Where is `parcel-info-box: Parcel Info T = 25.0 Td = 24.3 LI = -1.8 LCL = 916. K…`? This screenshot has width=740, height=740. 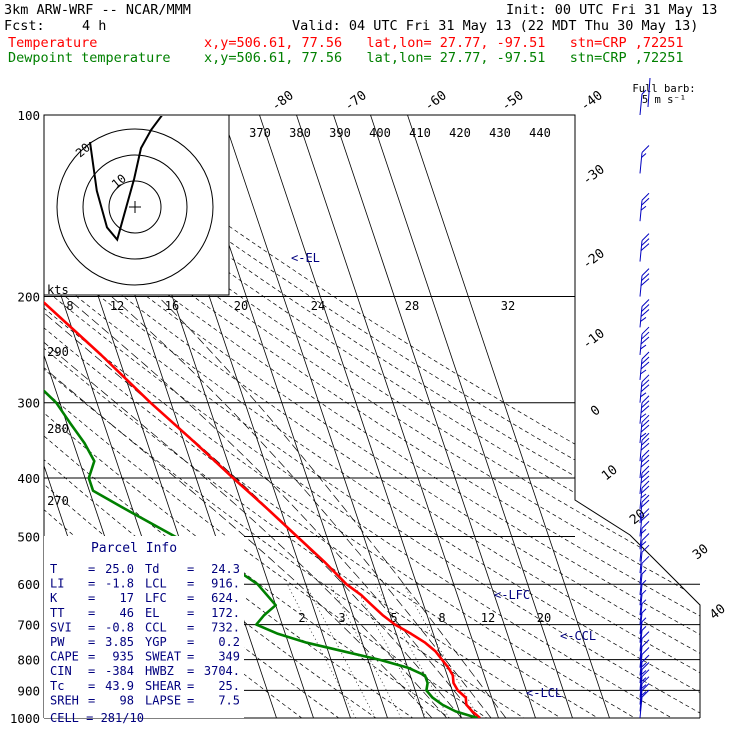
parcel-info-box: Parcel Info T = 25.0 Td = 24.3 LI = -1.8 LCL = 916. K… is located at coordinates (144, 630).